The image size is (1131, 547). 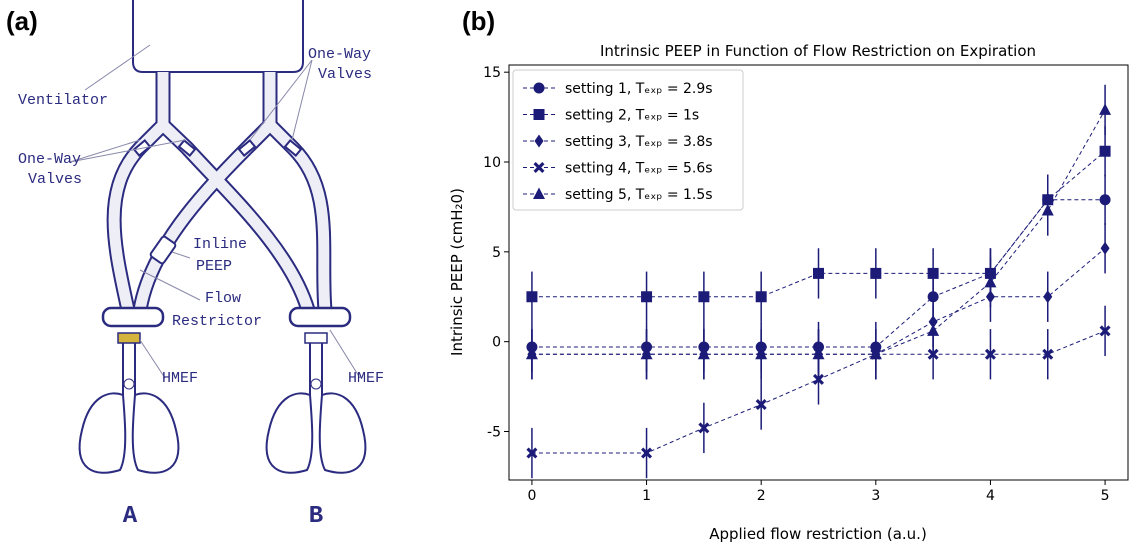 I want to click on x-axis-label: Applied flow restriction (a.u.), so click(x=818, y=534).